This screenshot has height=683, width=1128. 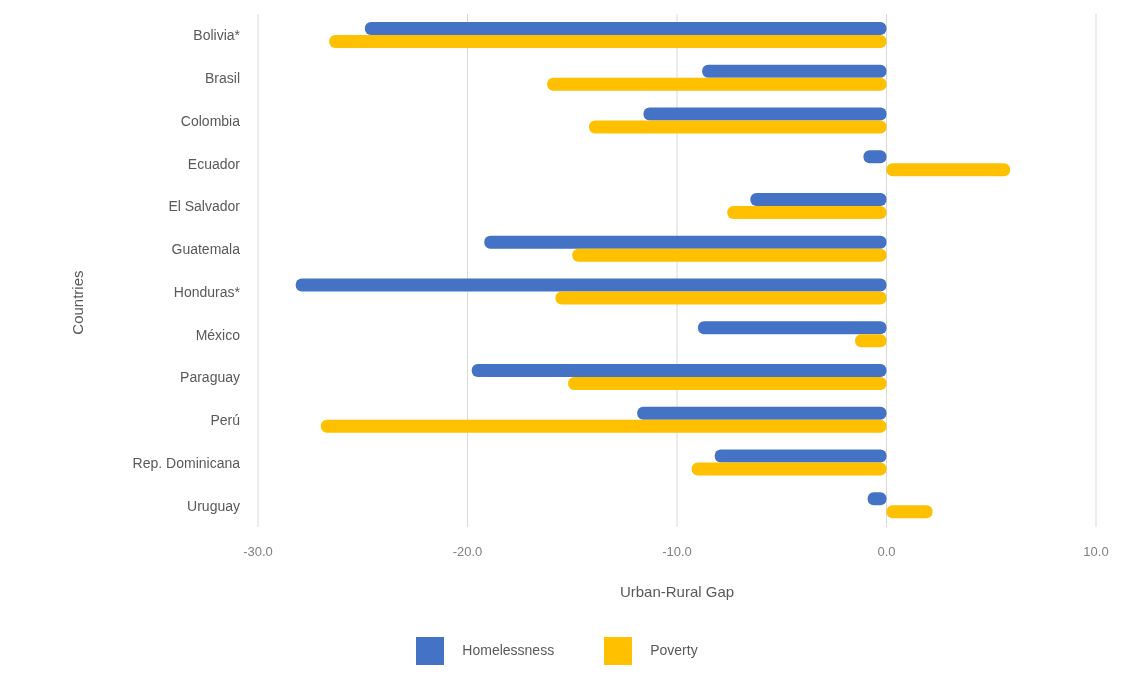 I want to click on y-tick-label: Rep. Dominicana, so click(x=186, y=462).